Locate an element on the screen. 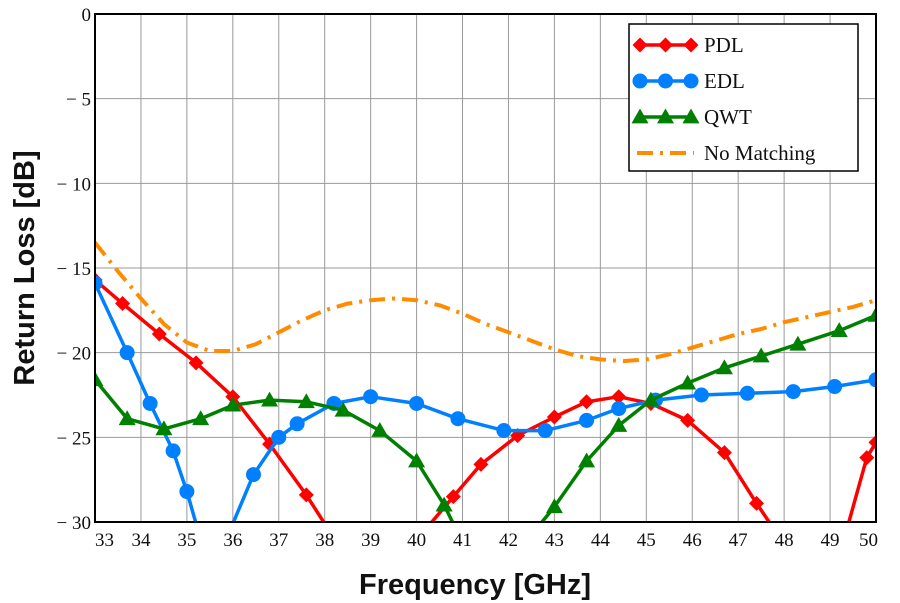  y-tick-label: − 15 is located at coordinates (74, 269).